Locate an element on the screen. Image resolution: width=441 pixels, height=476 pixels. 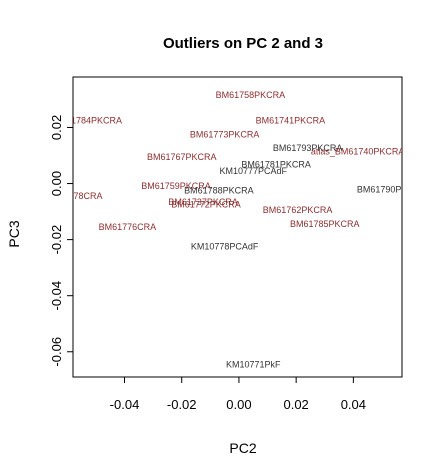
y-axis-label: PC3 is located at coordinates (14, 233).